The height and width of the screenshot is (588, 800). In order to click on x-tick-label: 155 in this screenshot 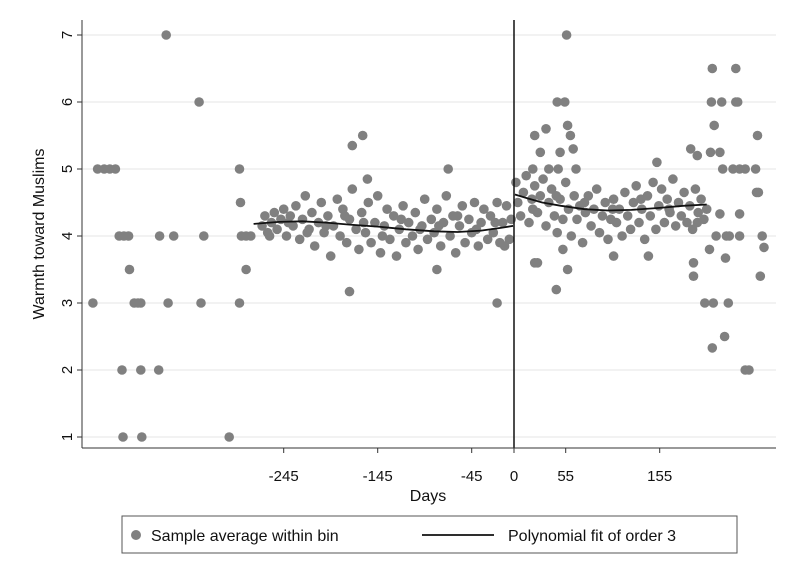, I will do `click(659, 476)`.